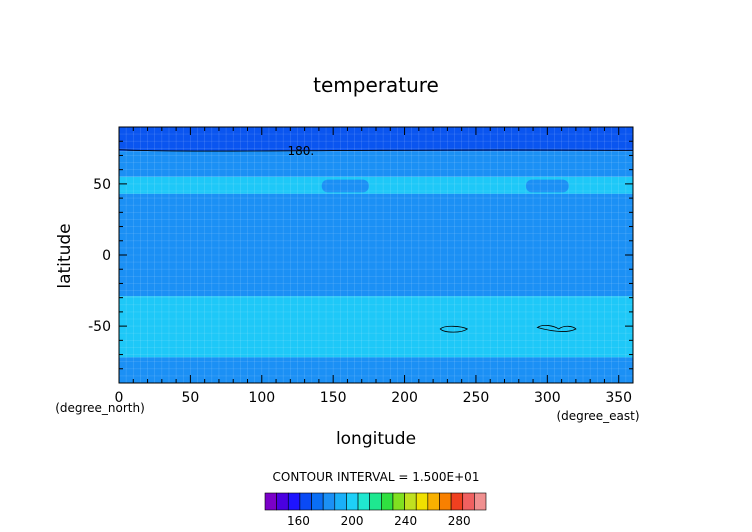  What do you see at coordinates (547, 398) in the screenshot?
I see `x-tick-label: 300` at bounding box center [547, 398].